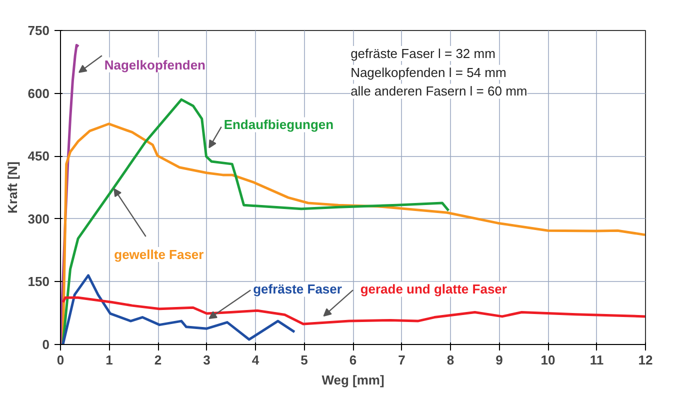  I want to click on x-tick-label: 1, so click(109, 360).